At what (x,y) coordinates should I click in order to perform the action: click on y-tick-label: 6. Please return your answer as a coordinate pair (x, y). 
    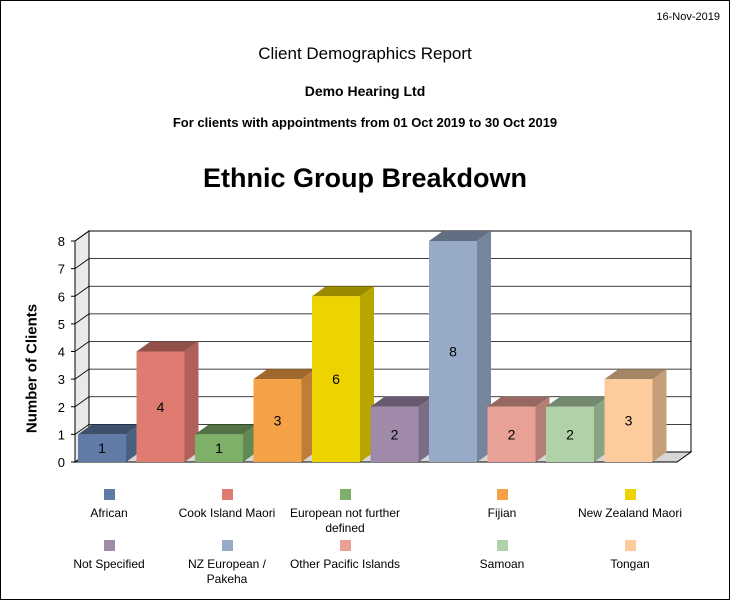
    Looking at the image, I should click on (61, 296).